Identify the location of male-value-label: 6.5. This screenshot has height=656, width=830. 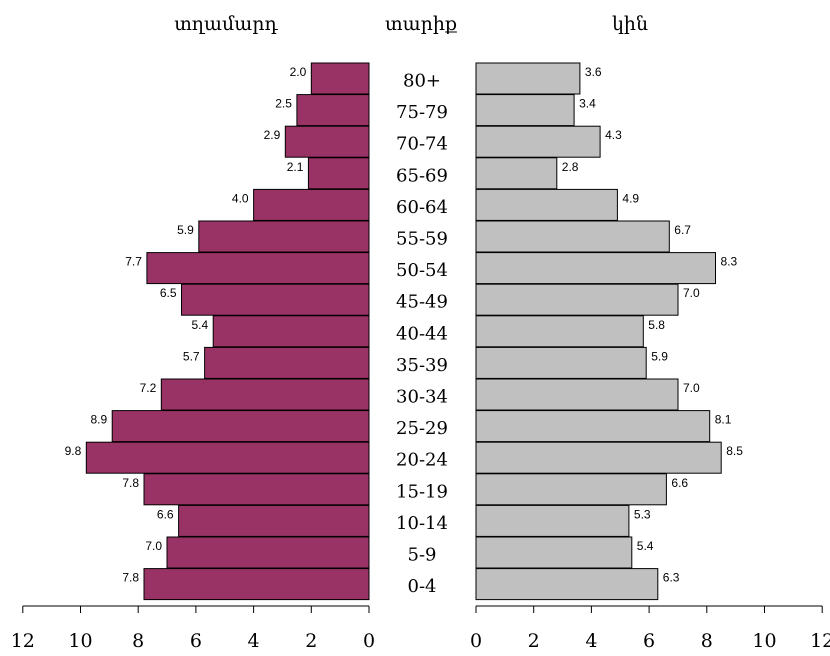
(168, 293).